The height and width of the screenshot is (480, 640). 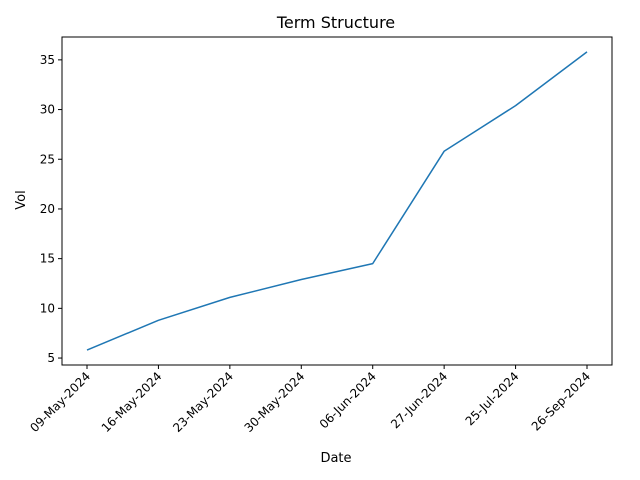 What do you see at coordinates (47, 209) in the screenshot?
I see `y-tick-label: 20` at bounding box center [47, 209].